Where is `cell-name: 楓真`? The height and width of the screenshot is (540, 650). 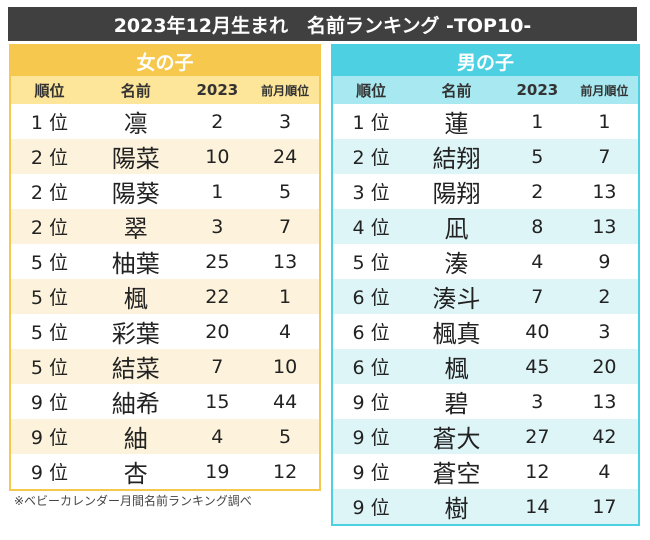 cell-name: 楓真 is located at coordinates (456, 334).